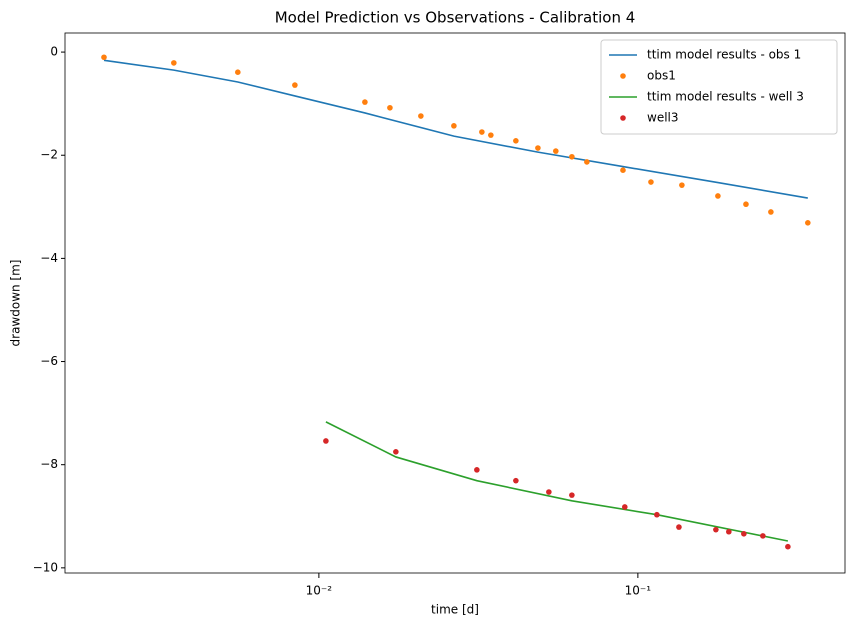 This screenshot has height=629, width=853. I want to click on x-axis-label: time [d], so click(455, 610).